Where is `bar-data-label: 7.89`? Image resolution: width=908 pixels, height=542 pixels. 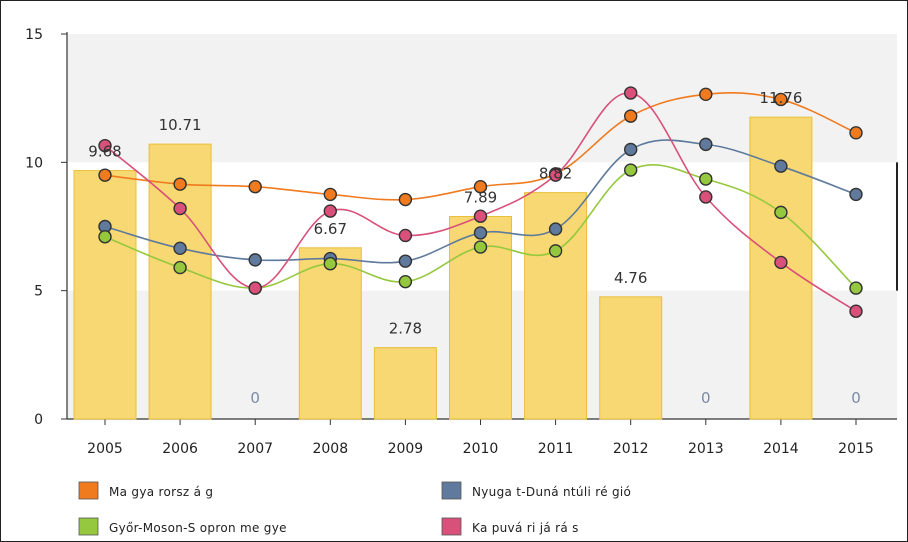 bar-data-label: 7.89 is located at coordinates (480, 197).